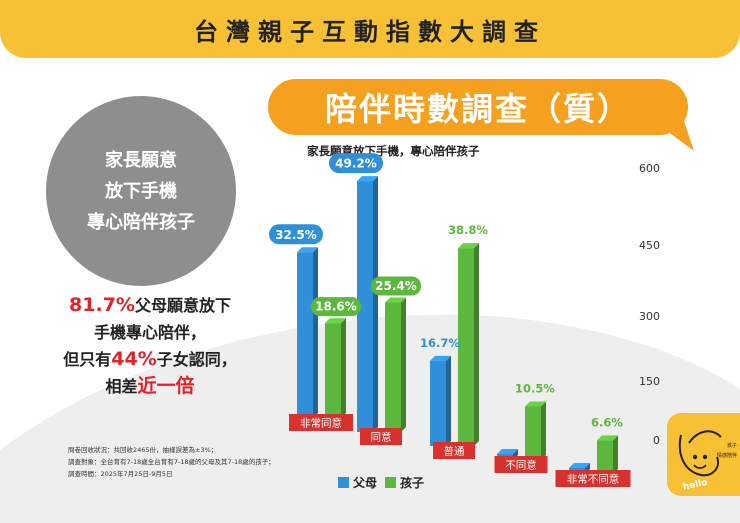 This screenshot has width=740, height=523. I want to click on summary-line-3-pre: 但只有, so click(87, 359).